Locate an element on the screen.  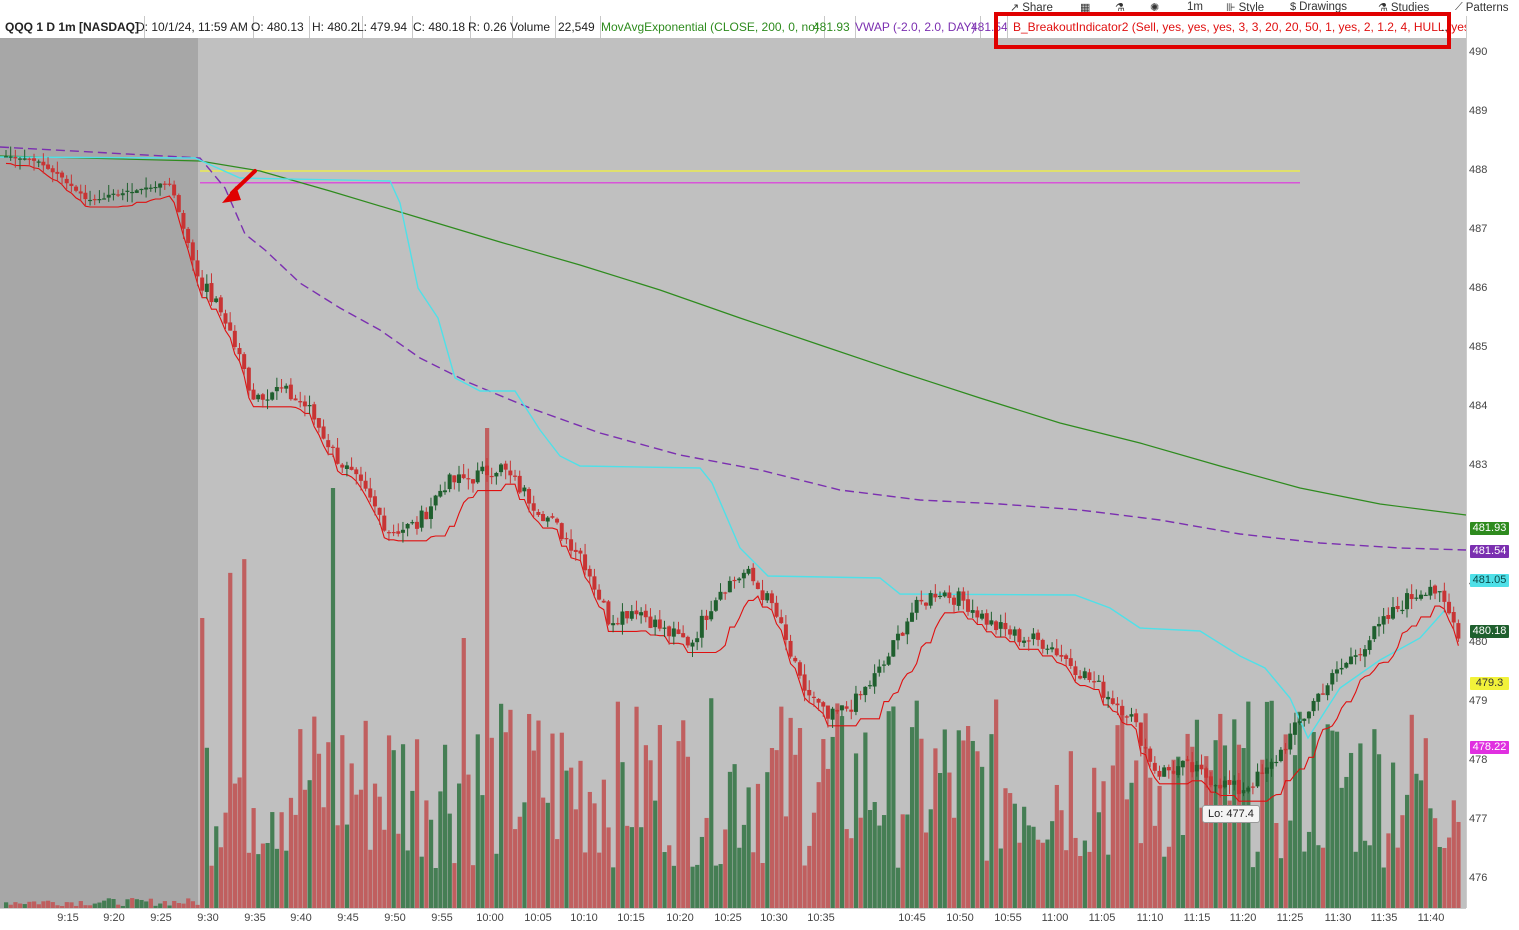
ema-study-label: MovAvgExponential (CLOSE, 200, 0, no) is located at coordinates (710, 27).